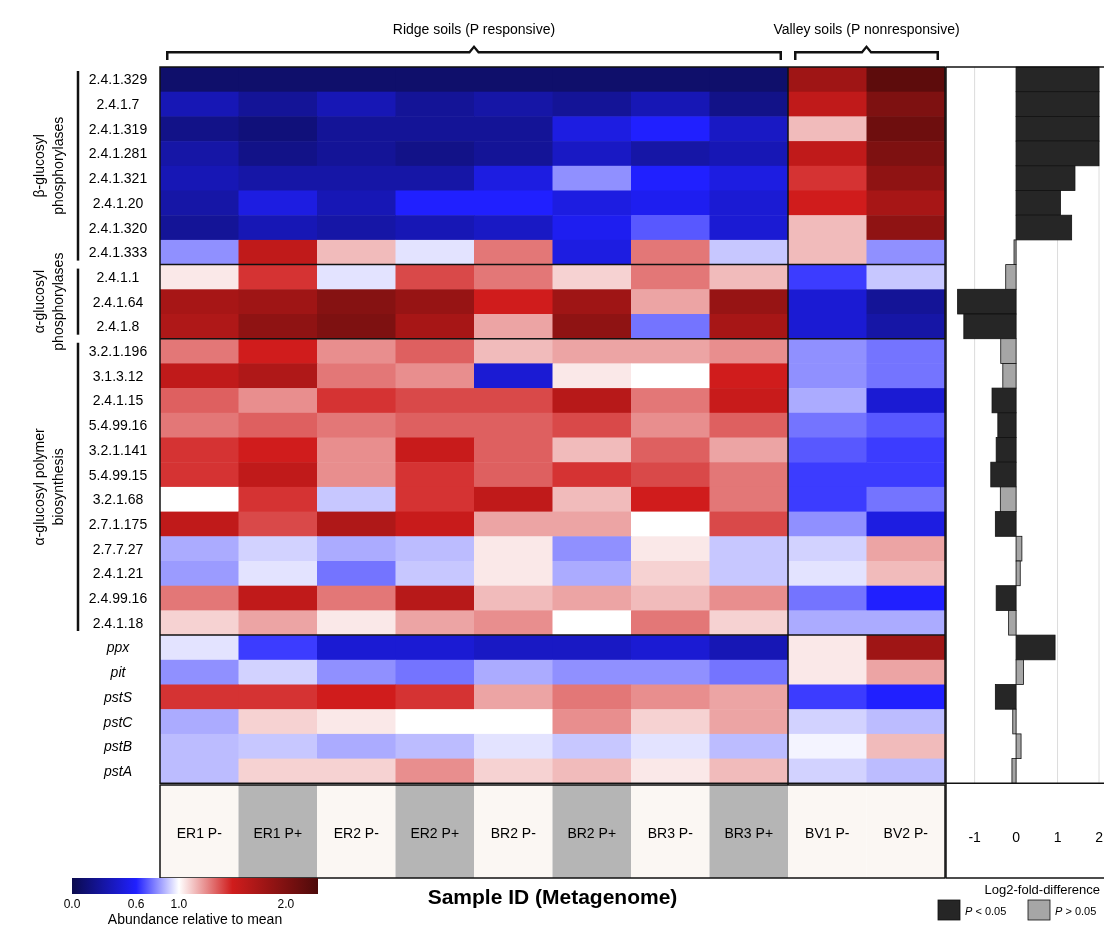 The image size is (1106, 930). What do you see at coordinates (117, 770) in the screenshot?
I see `y-tick-label: pstA` at bounding box center [117, 770].